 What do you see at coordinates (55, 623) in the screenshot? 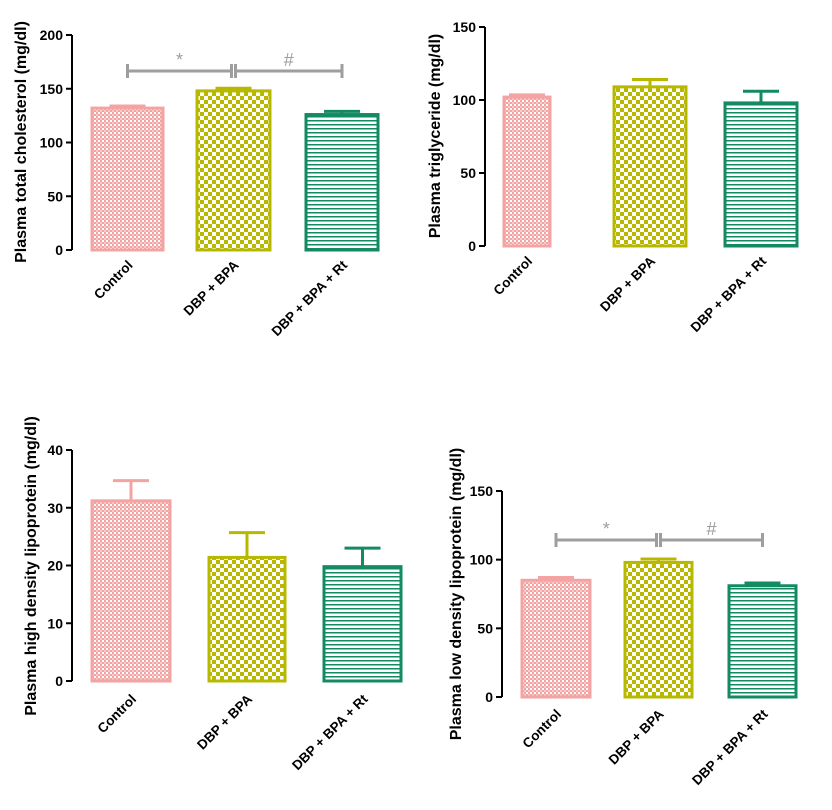
I see `y-tick-label: 10` at bounding box center [55, 623].